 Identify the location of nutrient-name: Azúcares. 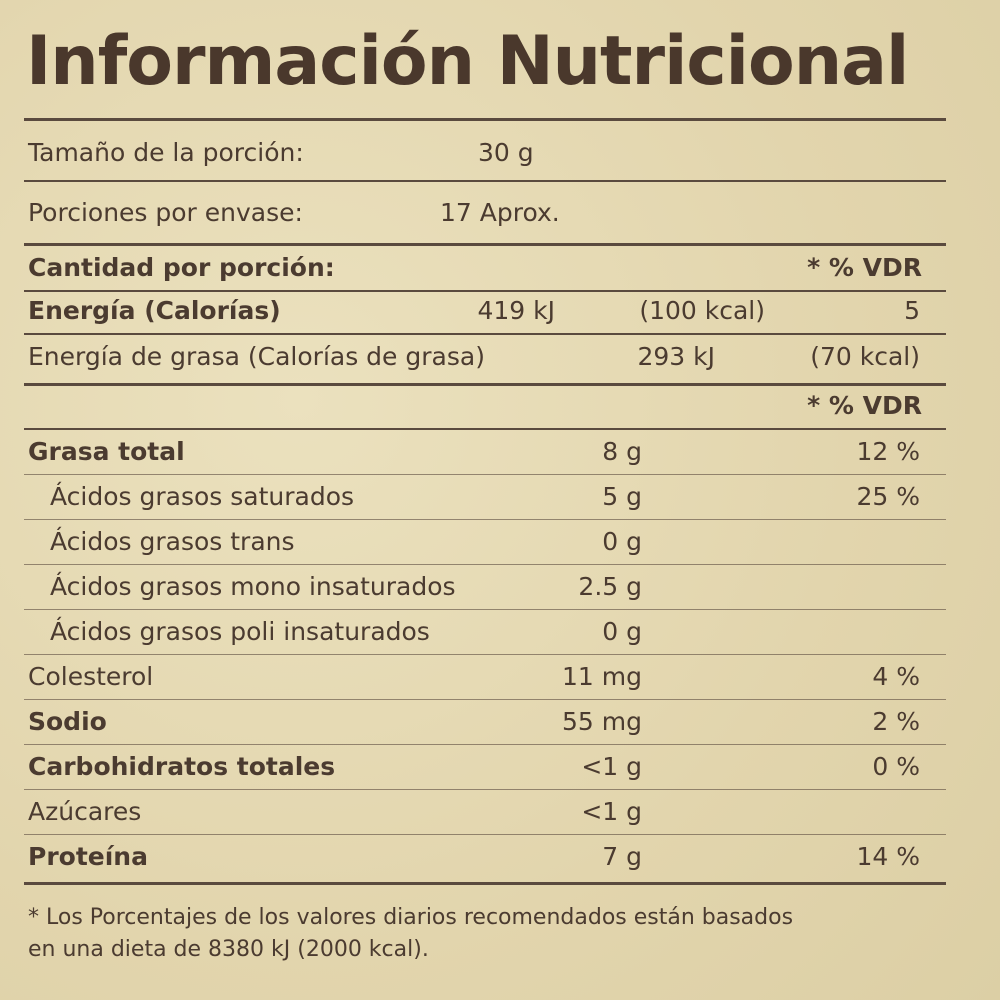
(85, 811).